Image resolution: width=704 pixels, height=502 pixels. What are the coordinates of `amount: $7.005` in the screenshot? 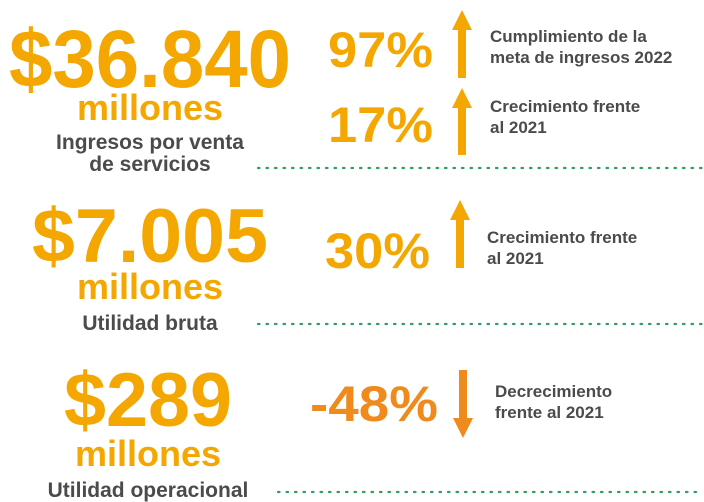 It's located at (150, 236).